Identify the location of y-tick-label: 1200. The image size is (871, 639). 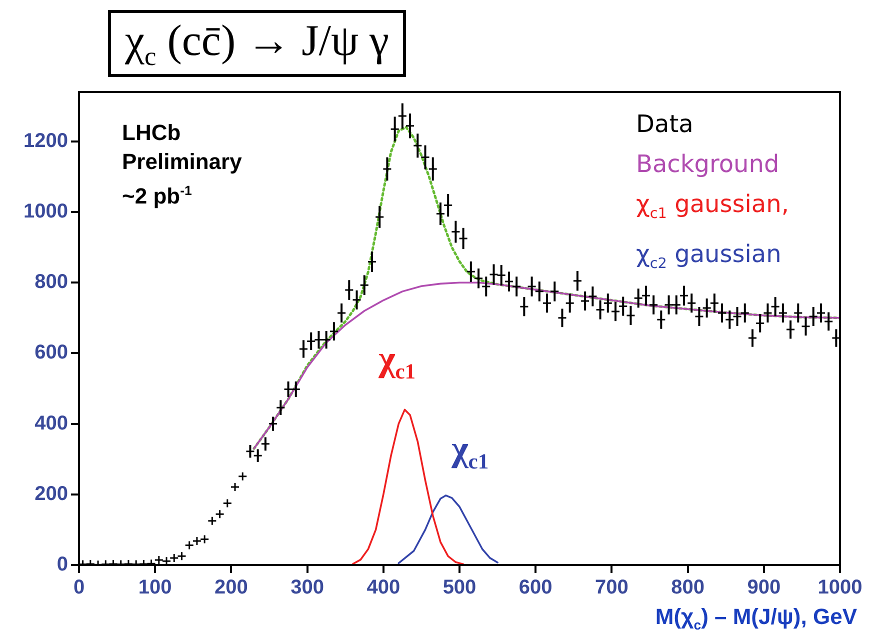
(46, 141).